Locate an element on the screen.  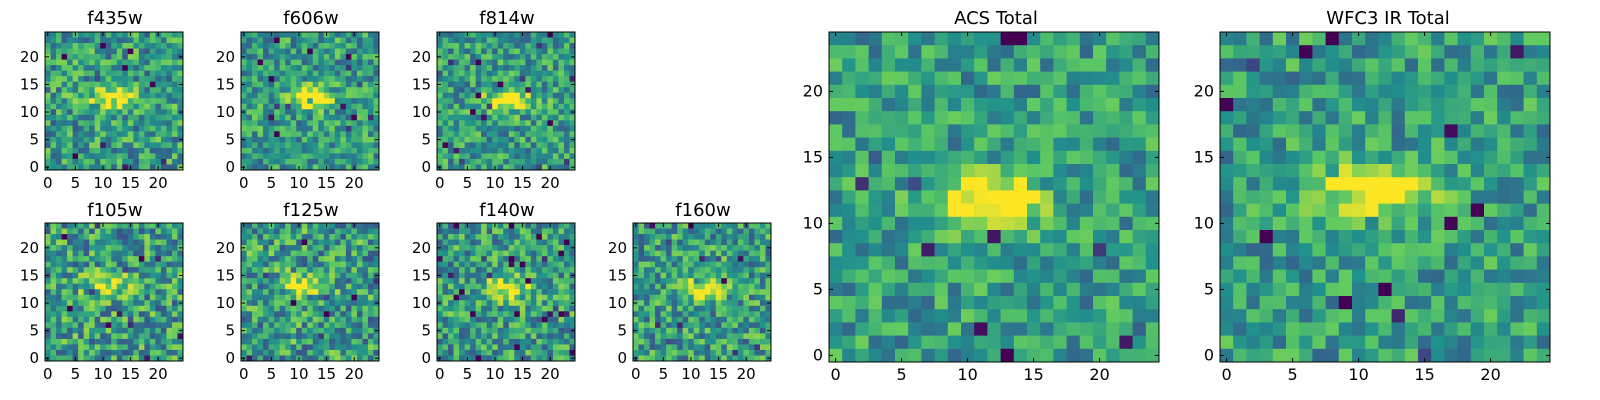
y-tick-label: 5 is located at coordinates (34, 140).